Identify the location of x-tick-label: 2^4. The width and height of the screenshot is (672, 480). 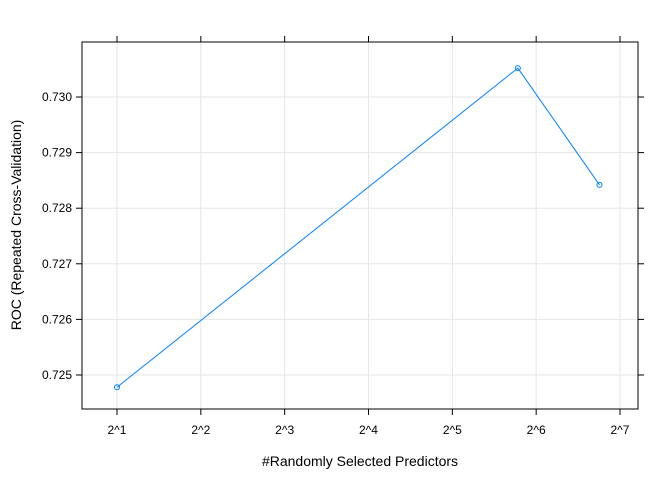
(368, 430).